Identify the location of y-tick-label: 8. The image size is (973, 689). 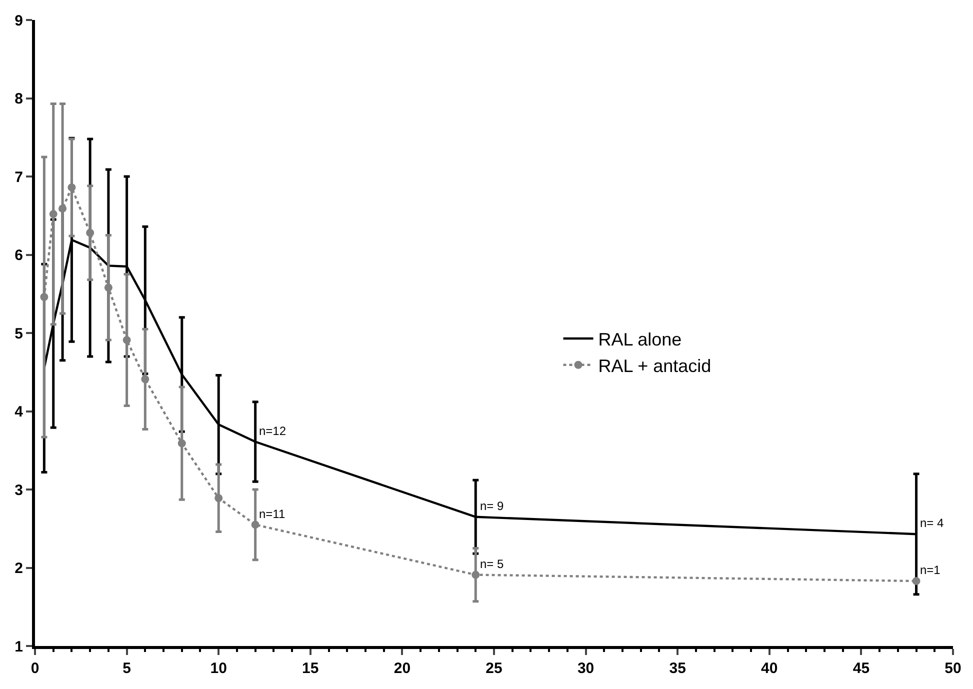
(18, 99).